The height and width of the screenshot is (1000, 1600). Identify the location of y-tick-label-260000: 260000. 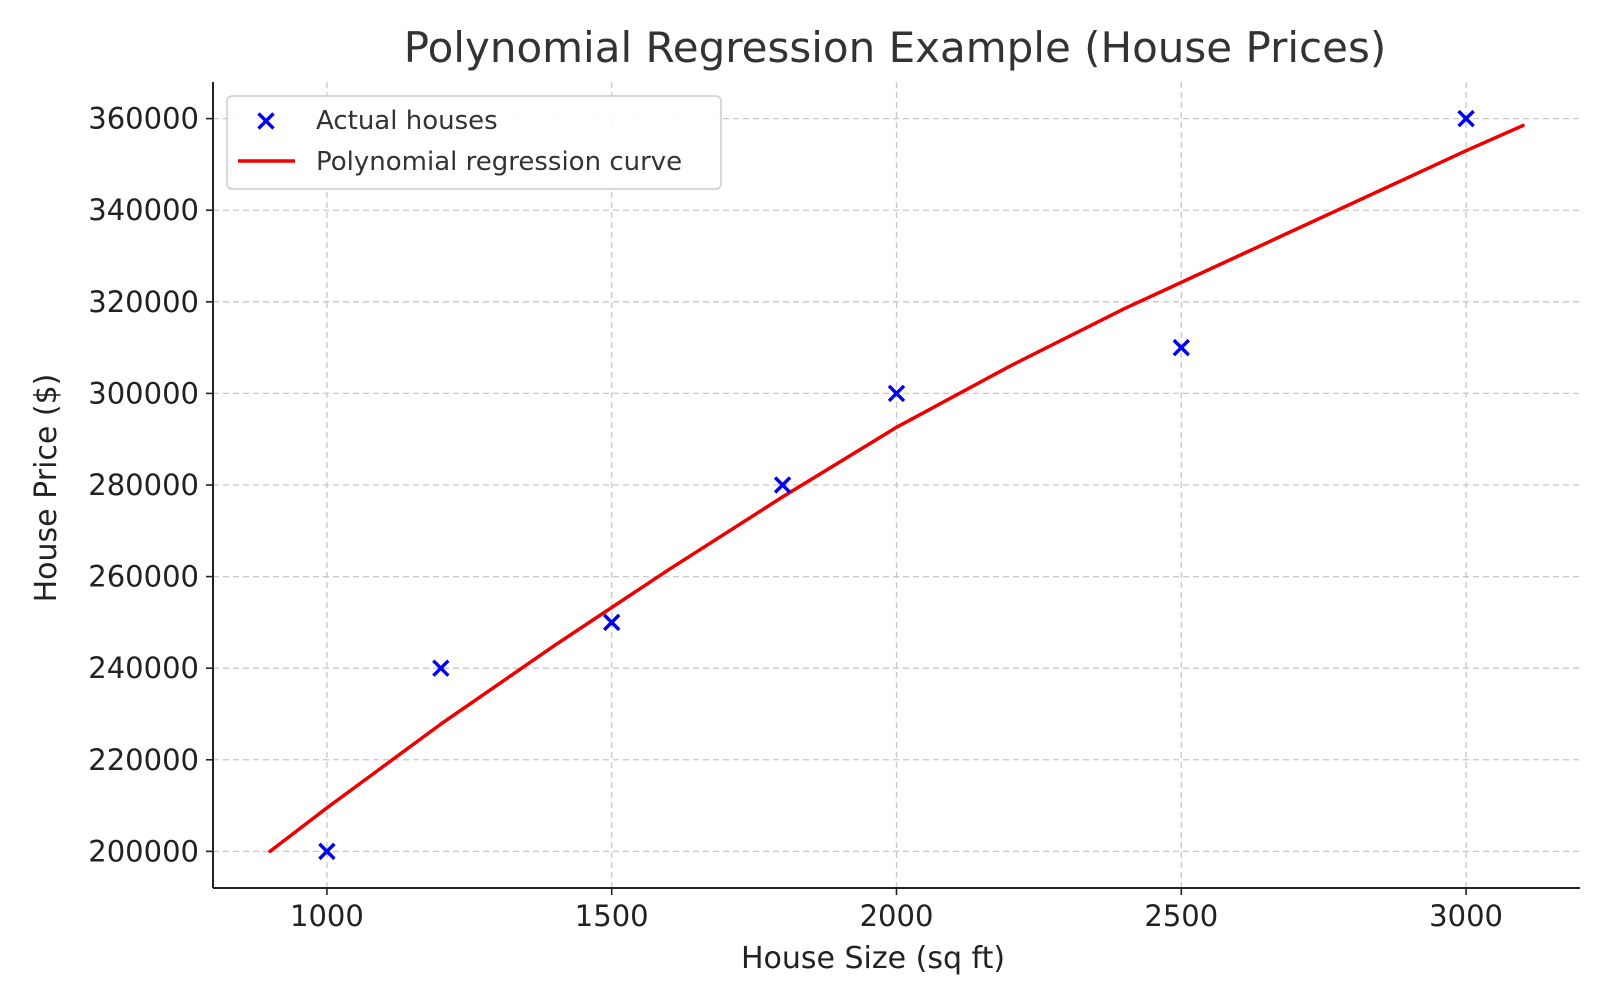
(143, 577).